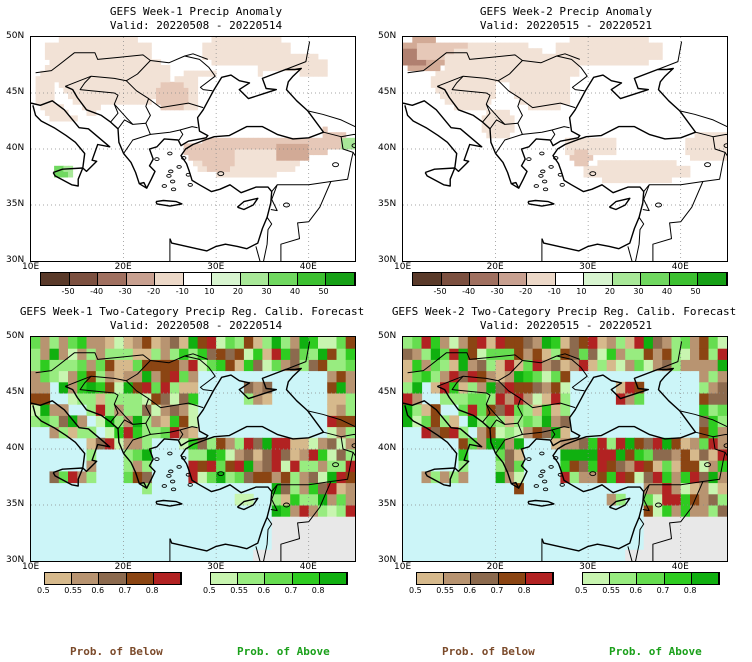  What do you see at coordinates (515, 485) in the screenshot?
I see `coastline` at bounding box center [515, 485].